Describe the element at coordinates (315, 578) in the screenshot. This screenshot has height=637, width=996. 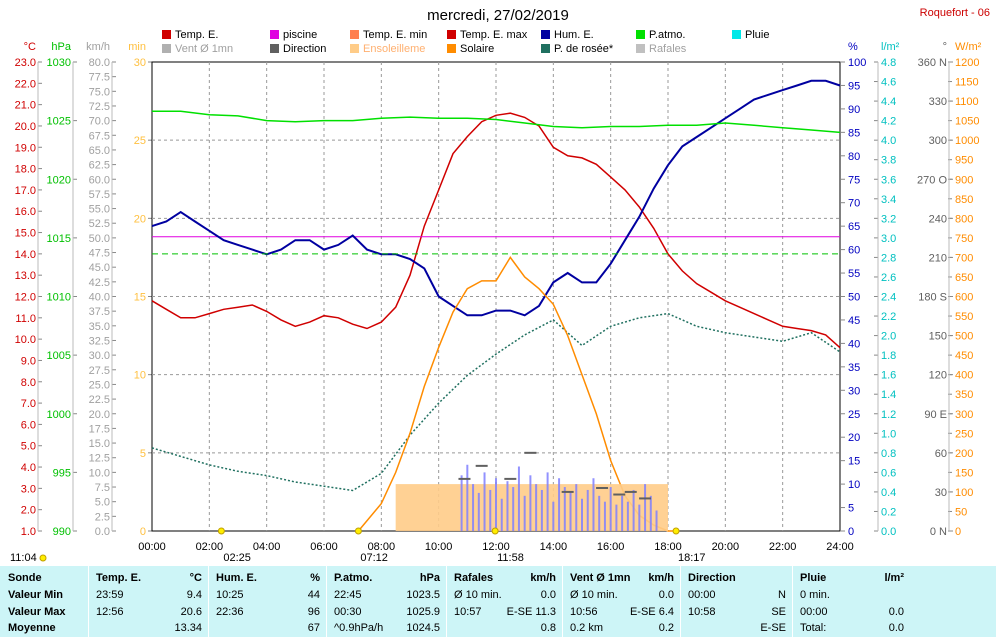
I see `stats-col-unit: %` at that location.